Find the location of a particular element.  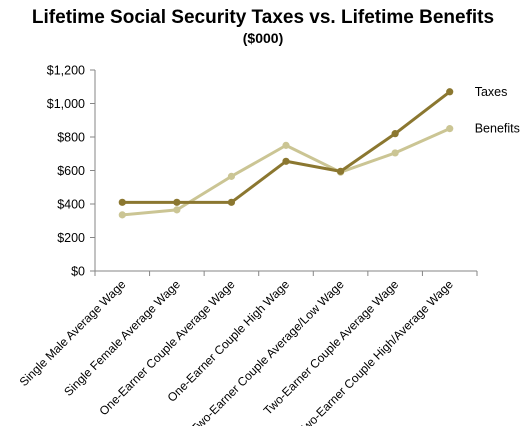

x-tick-label: Single Male Average Wage is located at coordinates (73, 333).